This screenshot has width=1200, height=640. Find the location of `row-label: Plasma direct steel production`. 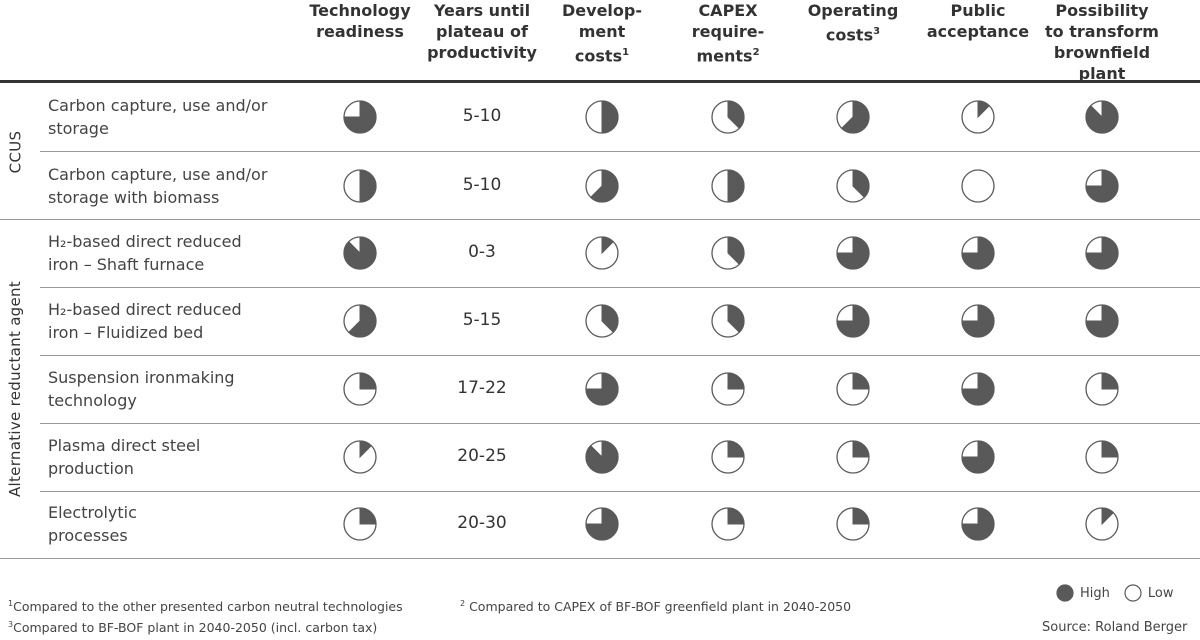

row-label: Plasma direct steel production is located at coordinates (124, 457).